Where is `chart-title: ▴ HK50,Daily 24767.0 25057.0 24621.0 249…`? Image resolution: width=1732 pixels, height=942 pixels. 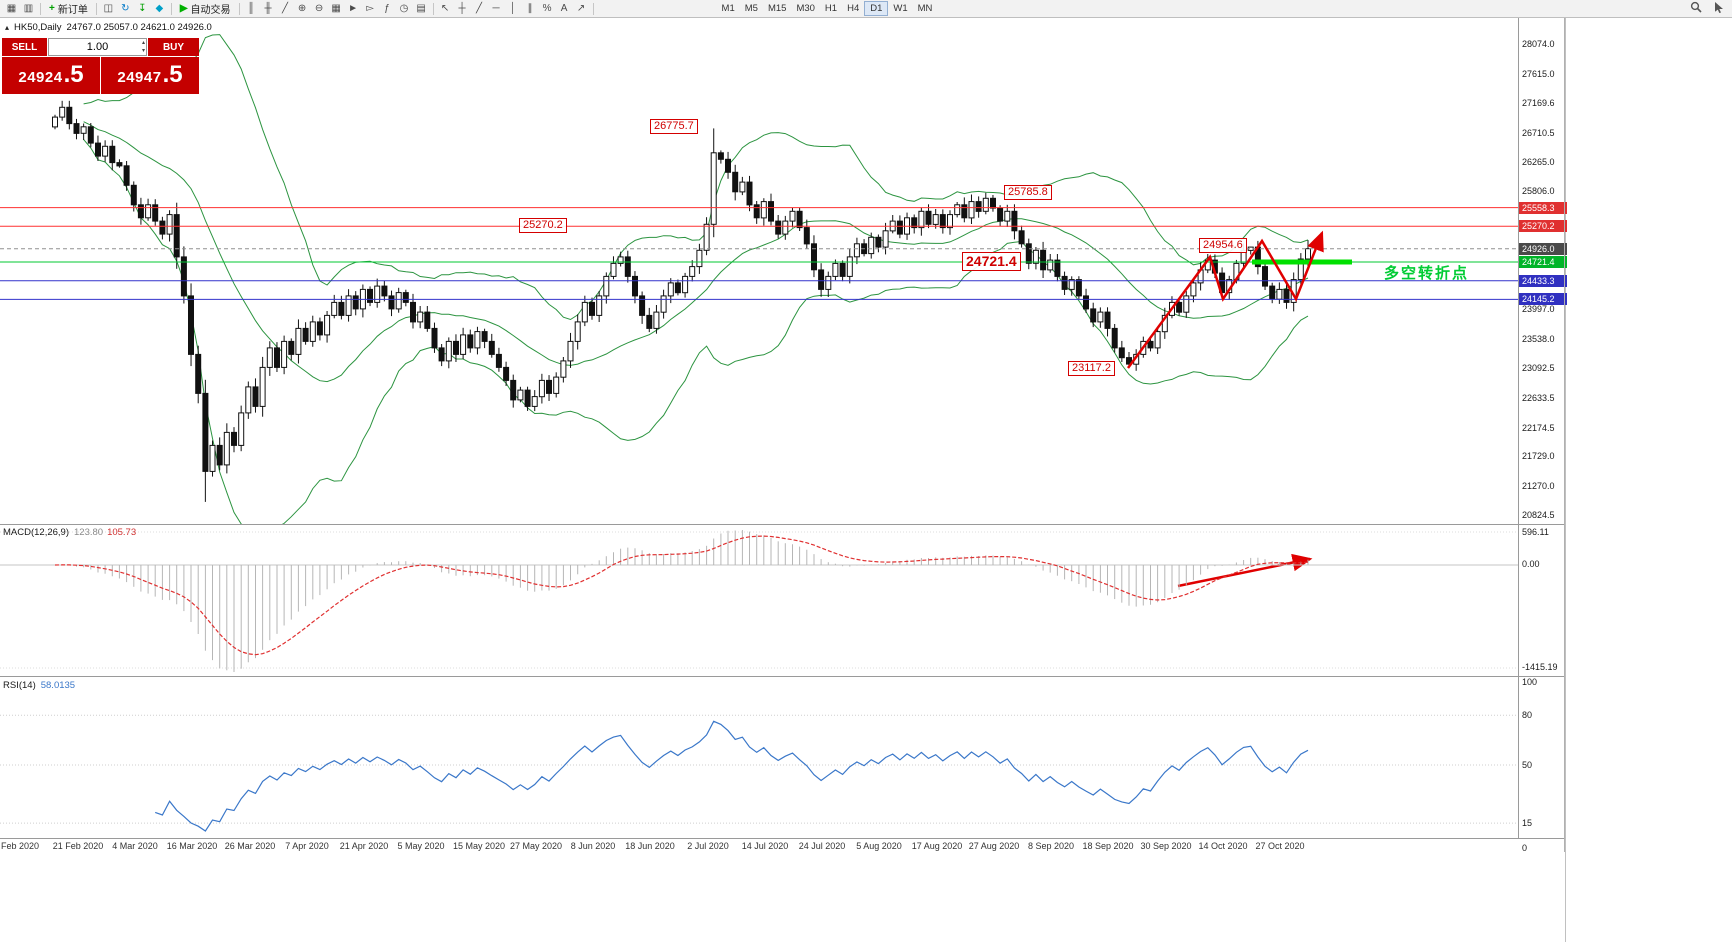
chart-title: ▴ HK50,Daily 24767.0 25057.0 24621.0 249… is located at coordinates (108, 27).